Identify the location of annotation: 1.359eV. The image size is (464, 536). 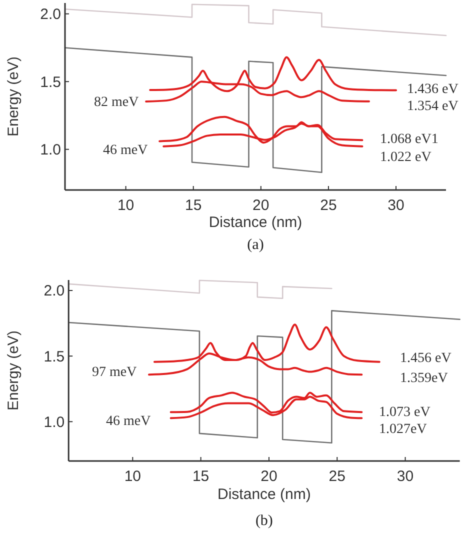
(424, 378).